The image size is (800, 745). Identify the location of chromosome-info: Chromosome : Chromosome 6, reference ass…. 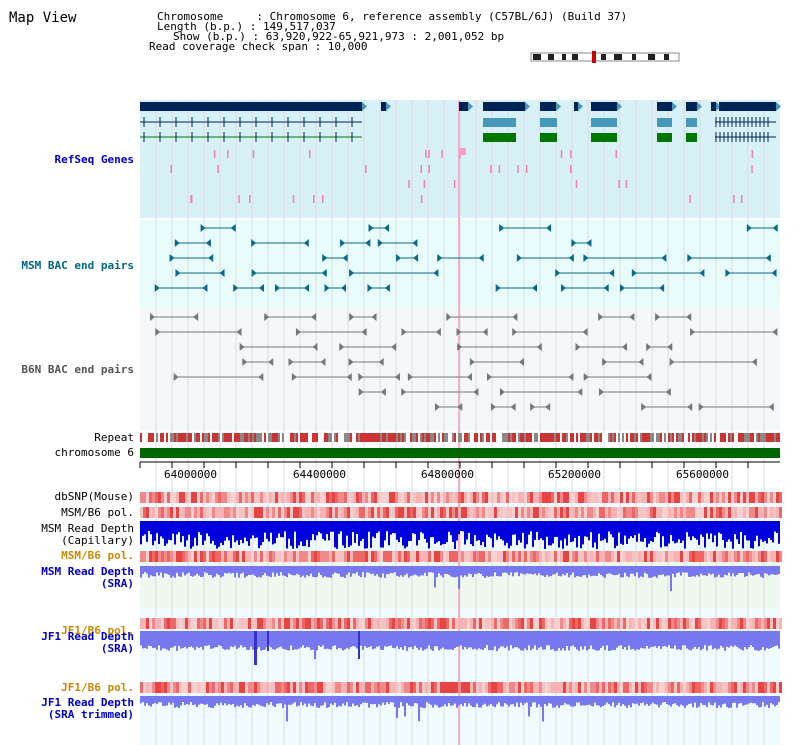
(392, 16).